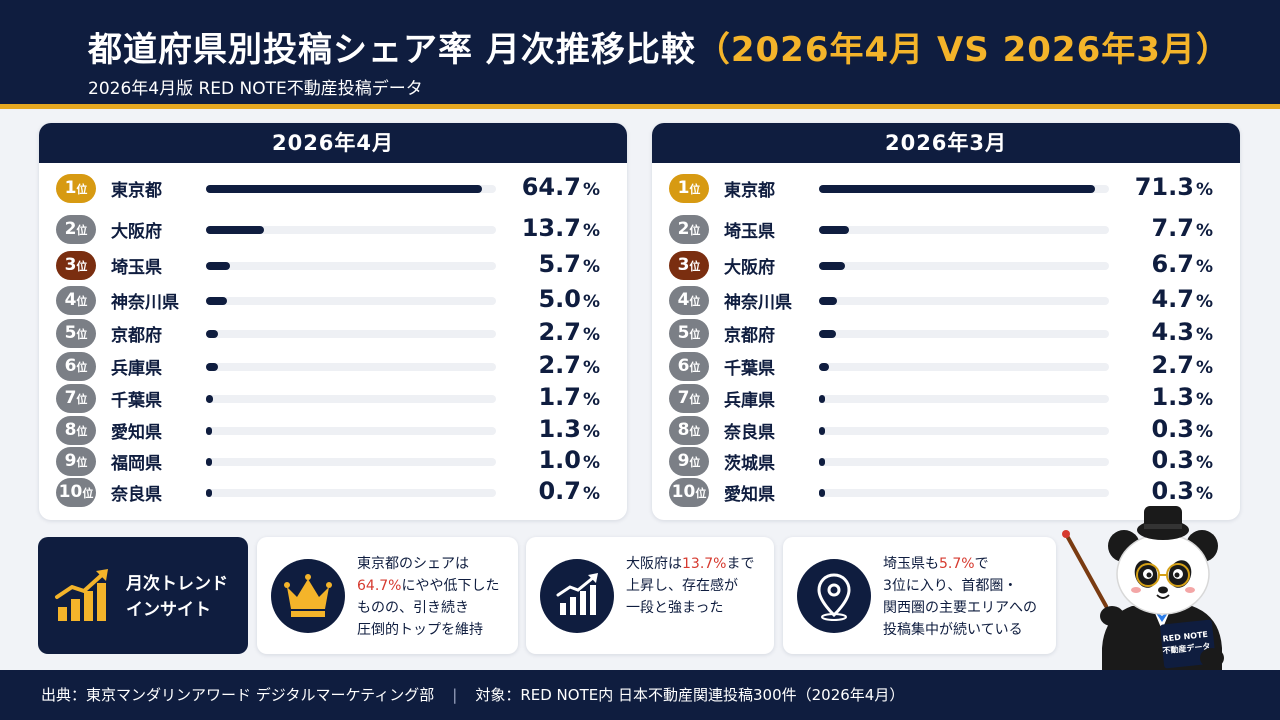  I want to click on insight-line: 関西圏の主要エリアへの, so click(960, 608).